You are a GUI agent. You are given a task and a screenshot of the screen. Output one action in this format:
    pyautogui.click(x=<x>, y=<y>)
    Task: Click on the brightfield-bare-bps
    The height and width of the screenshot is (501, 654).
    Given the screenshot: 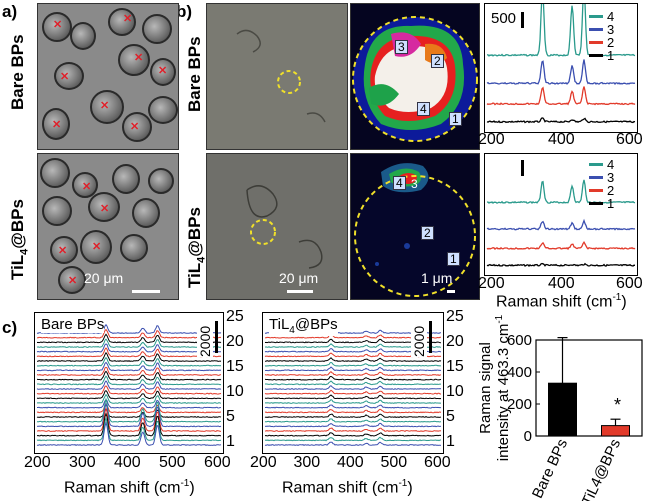 What is the action you would take?
    pyautogui.click(x=277, y=76)
    